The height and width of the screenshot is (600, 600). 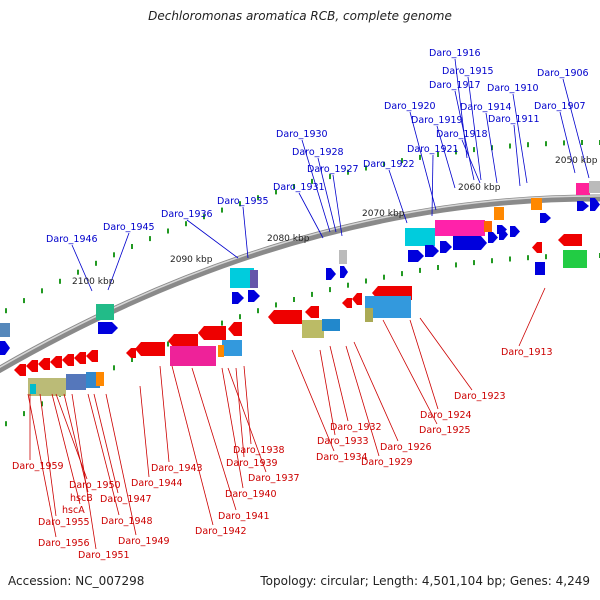 I want to click on accession-text: Accession: NC_007298, so click(x=76, y=581).